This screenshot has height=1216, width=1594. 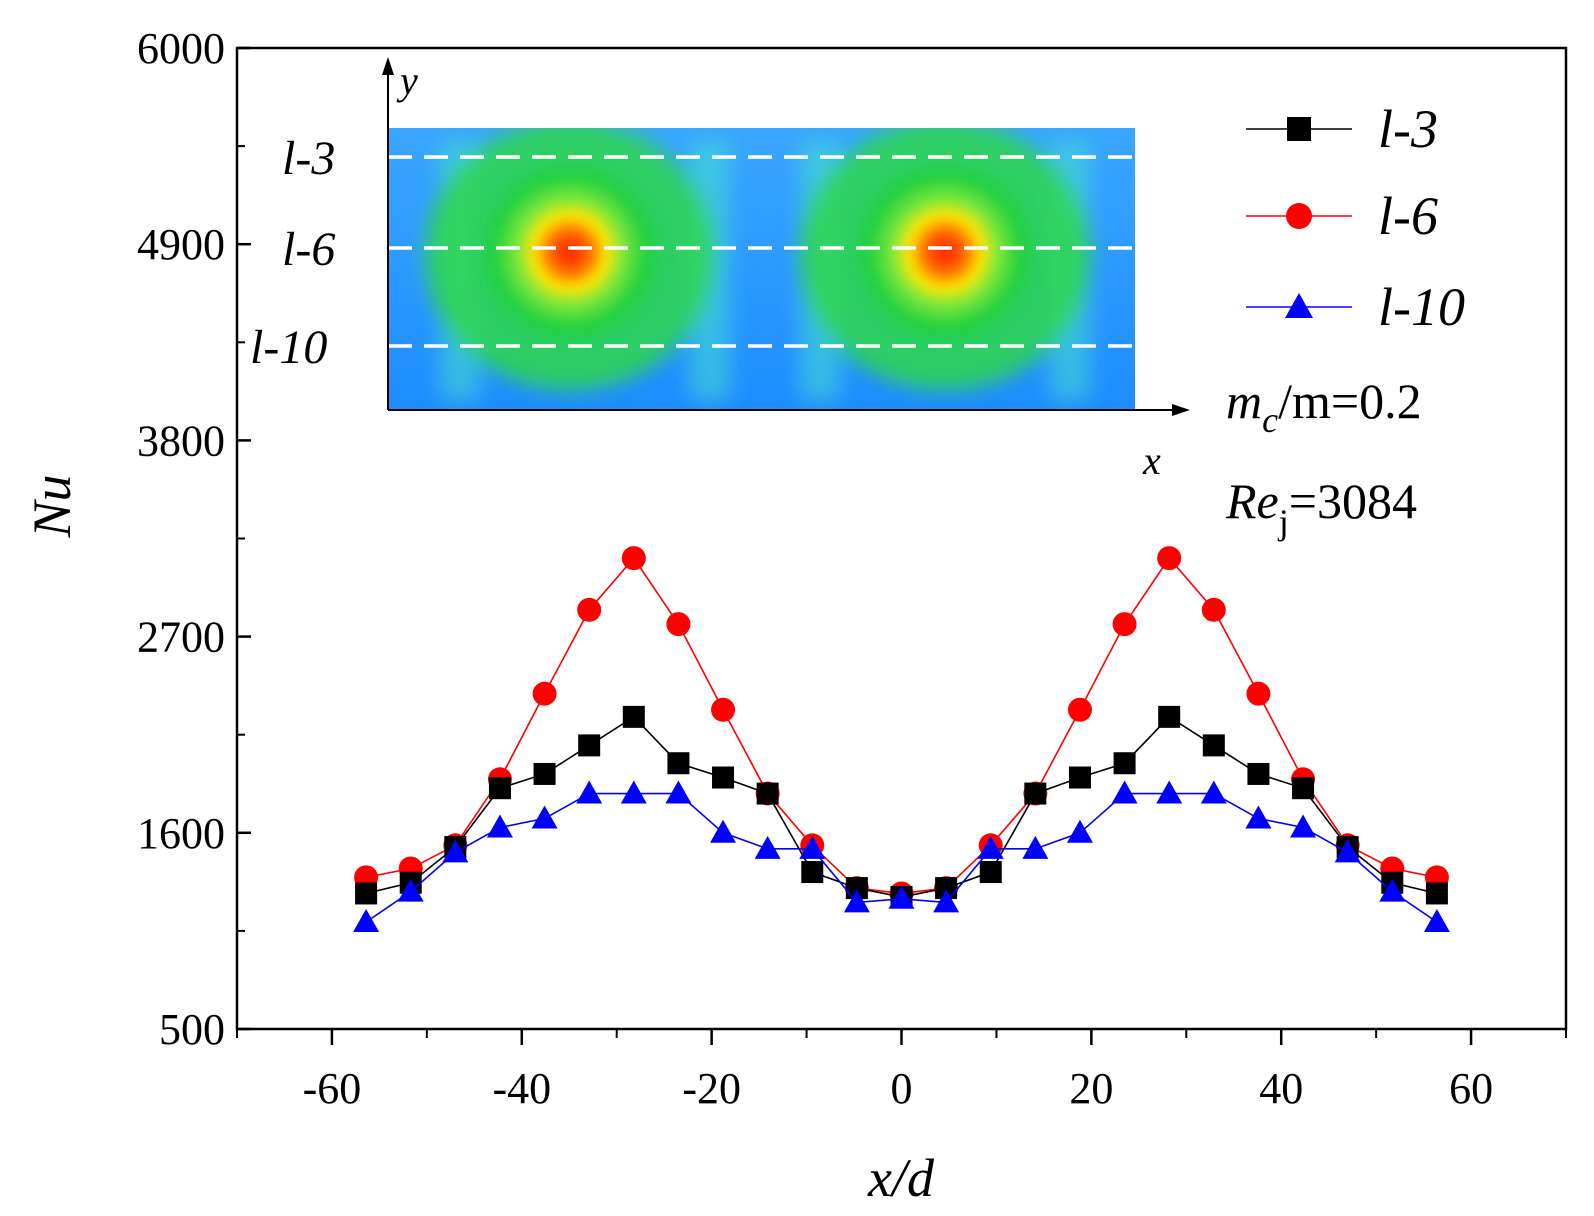 What do you see at coordinates (308, 249) in the screenshot?
I see `inset-label-l6: l-6` at bounding box center [308, 249].